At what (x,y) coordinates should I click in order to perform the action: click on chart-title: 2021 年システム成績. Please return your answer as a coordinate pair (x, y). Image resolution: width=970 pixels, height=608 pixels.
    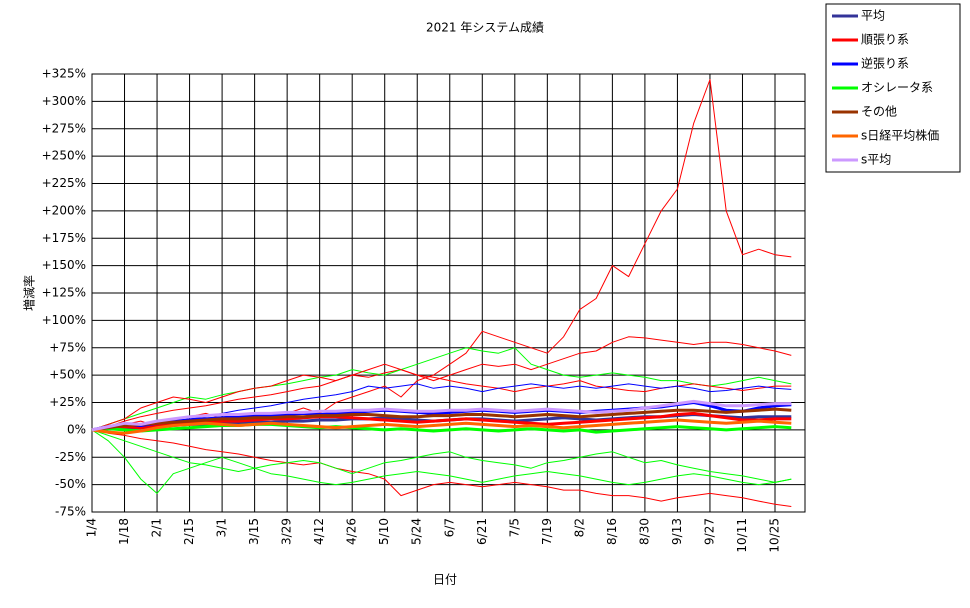
    Looking at the image, I should click on (485, 28).